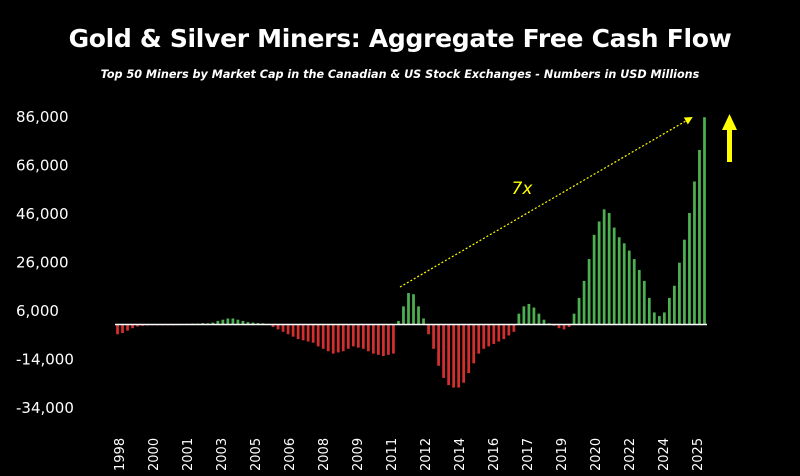 This screenshot has width=800, height=476. Describe the element at coordinates (222, 454) in the screenshot. I see `x-tick-label: 2003` at that location.